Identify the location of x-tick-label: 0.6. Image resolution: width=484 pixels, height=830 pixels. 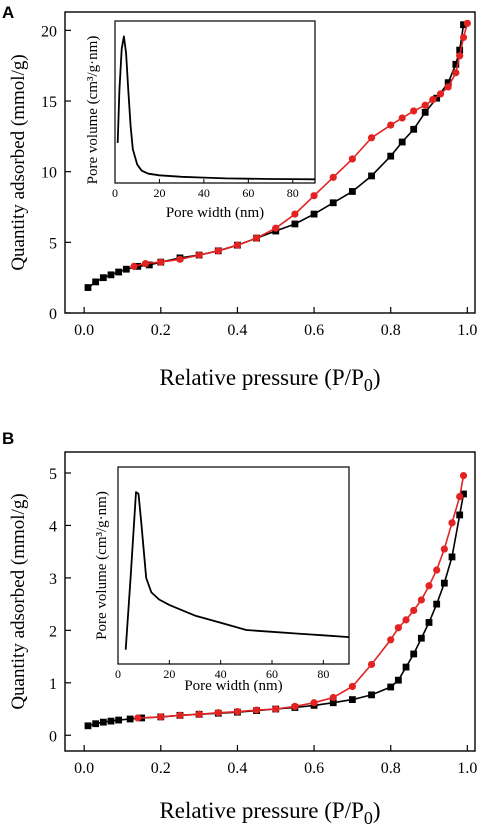
(314, 330).